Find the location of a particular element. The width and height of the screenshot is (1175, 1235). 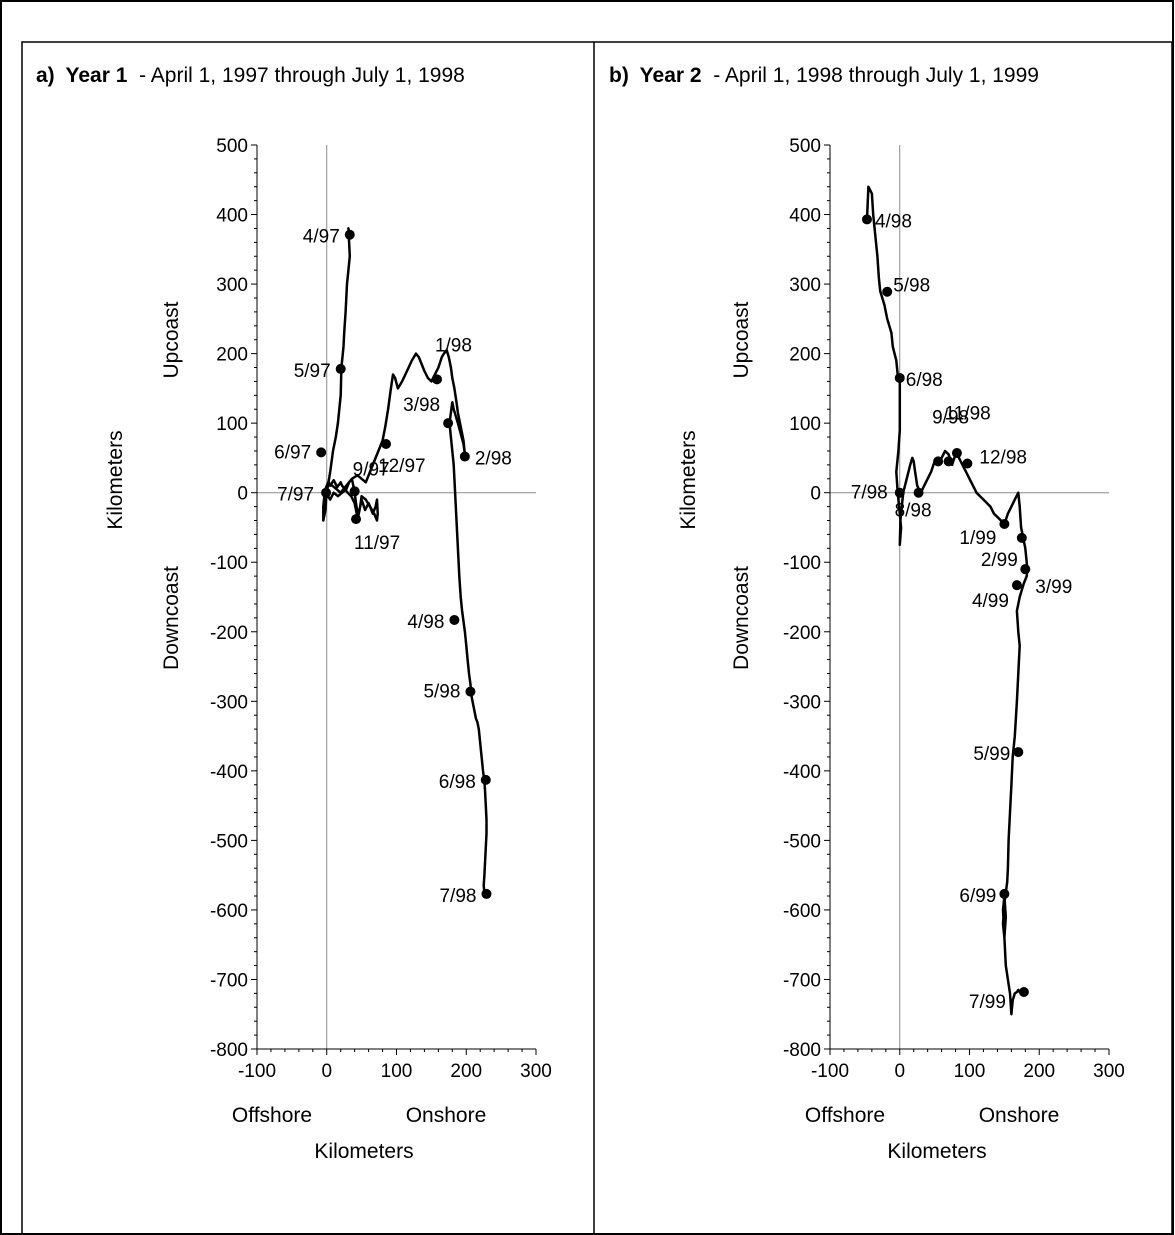

panel-a-title-rest: - April 1, 1997 through July 1, 1998 is located at coordinates (299, 75).